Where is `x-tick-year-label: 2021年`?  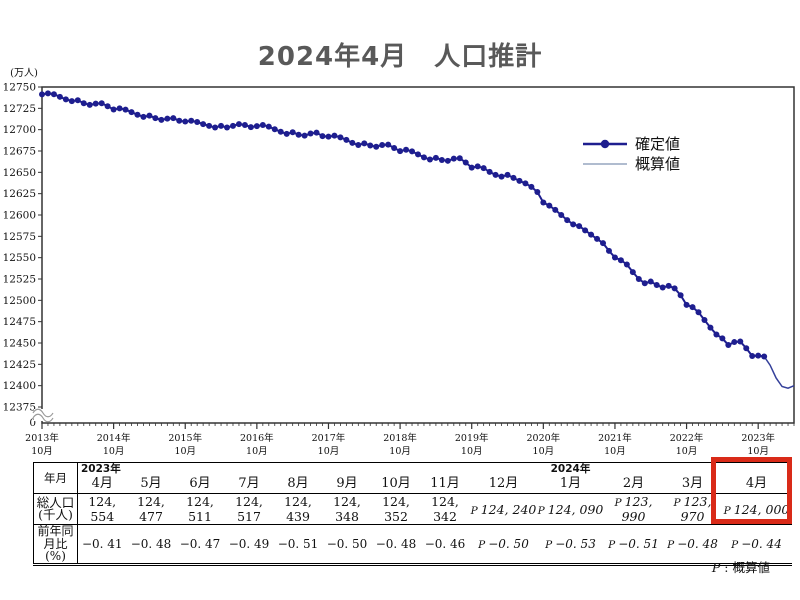
x-tick-year-label: 2021年 is located at coordinates (615, 438).